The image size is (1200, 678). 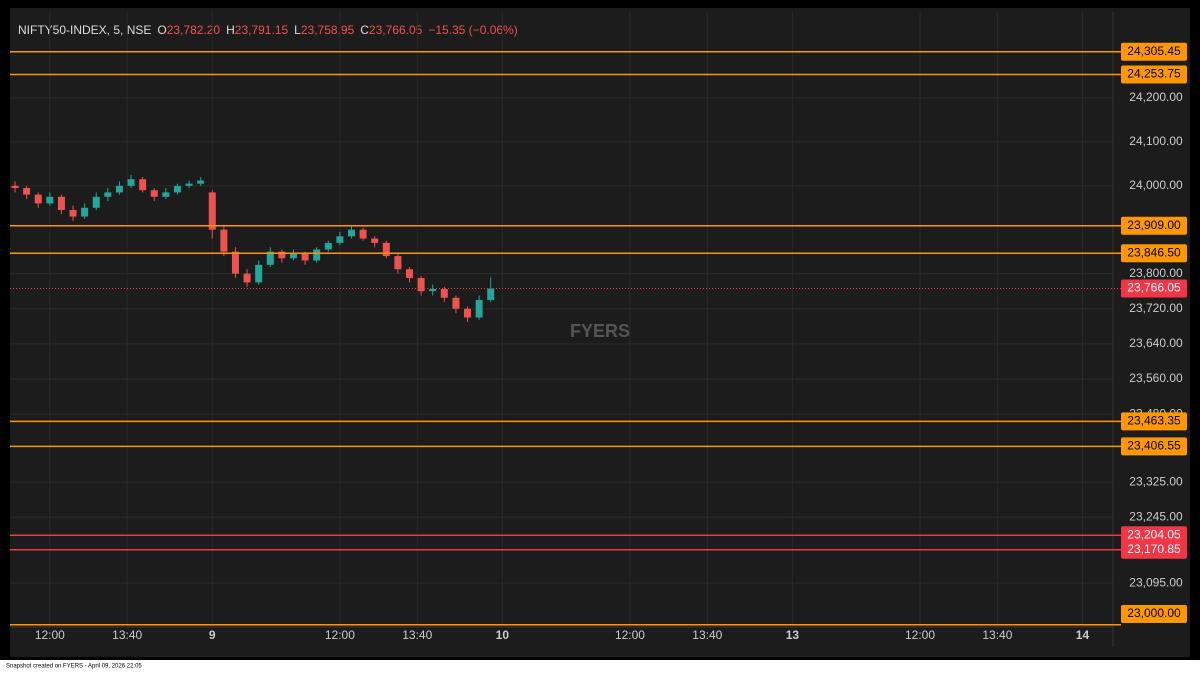 I want to click on price-tag-label: 23,406.55, so click(x=1154, y=446).